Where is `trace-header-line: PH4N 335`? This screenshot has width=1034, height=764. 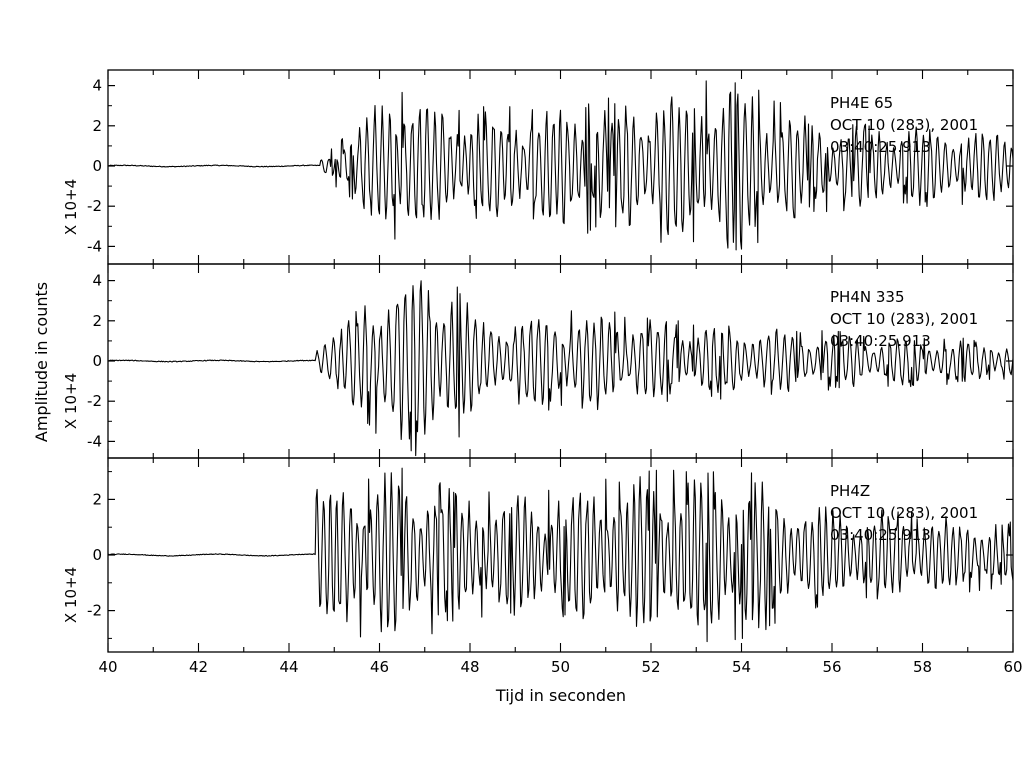
trace-header-line: PH4N 335 is located at coordinates (867, 297).